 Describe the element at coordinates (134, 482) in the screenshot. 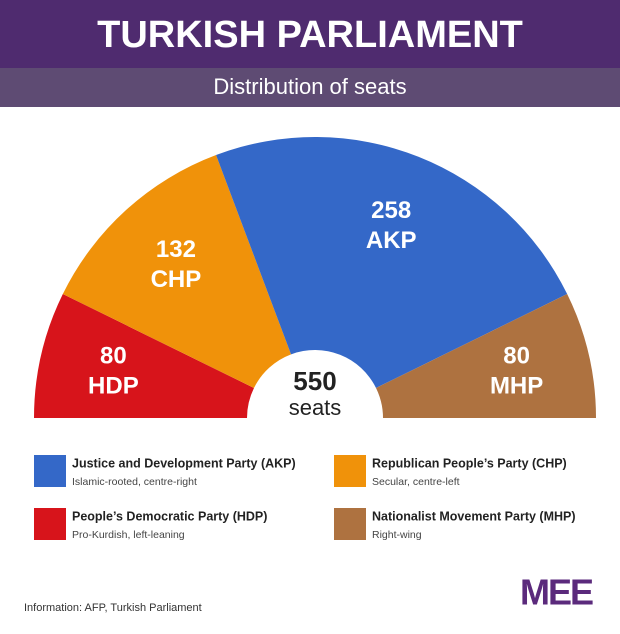

I see `legend-description: Islamic-rooted, centre-right` at that location.